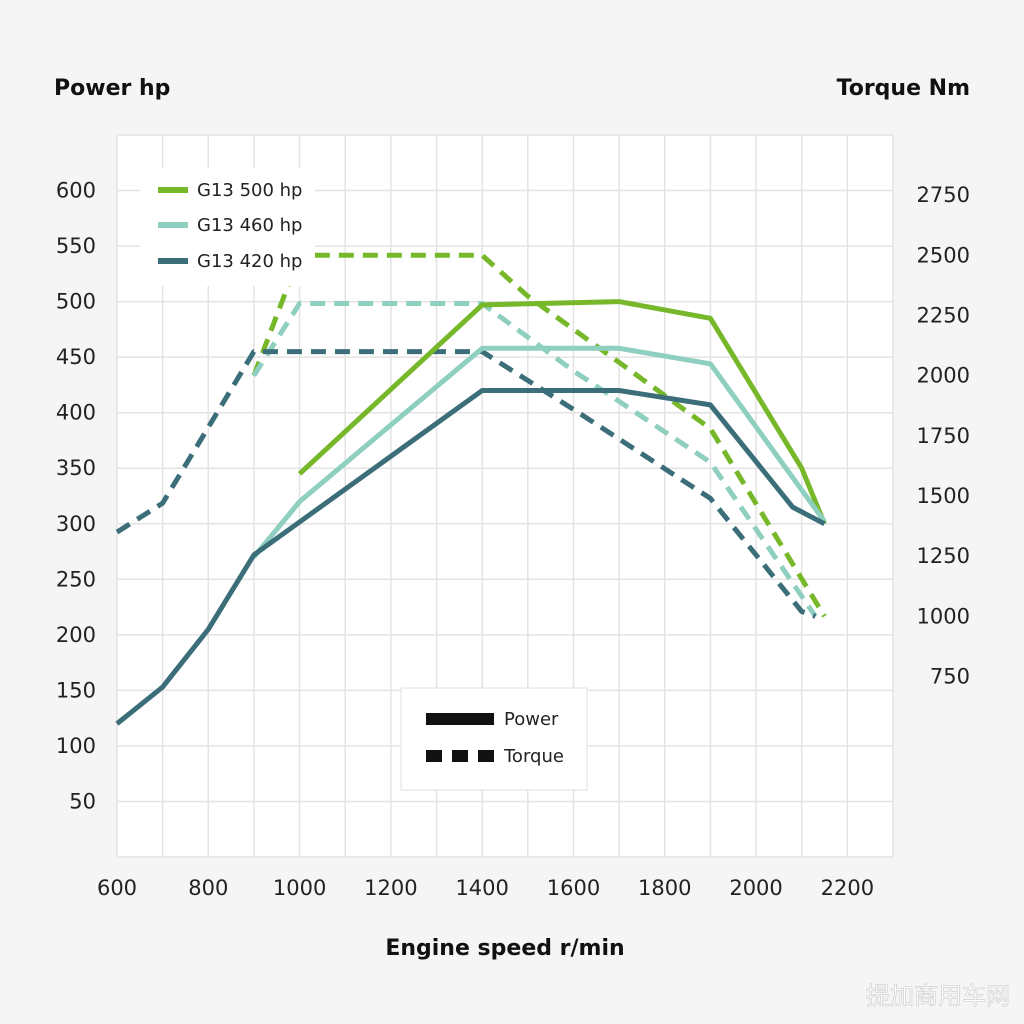  What do you see at coordinates (76, 413) in the screenshot?
I see `left-tick-label: 400` at bounding box center [76, 413].